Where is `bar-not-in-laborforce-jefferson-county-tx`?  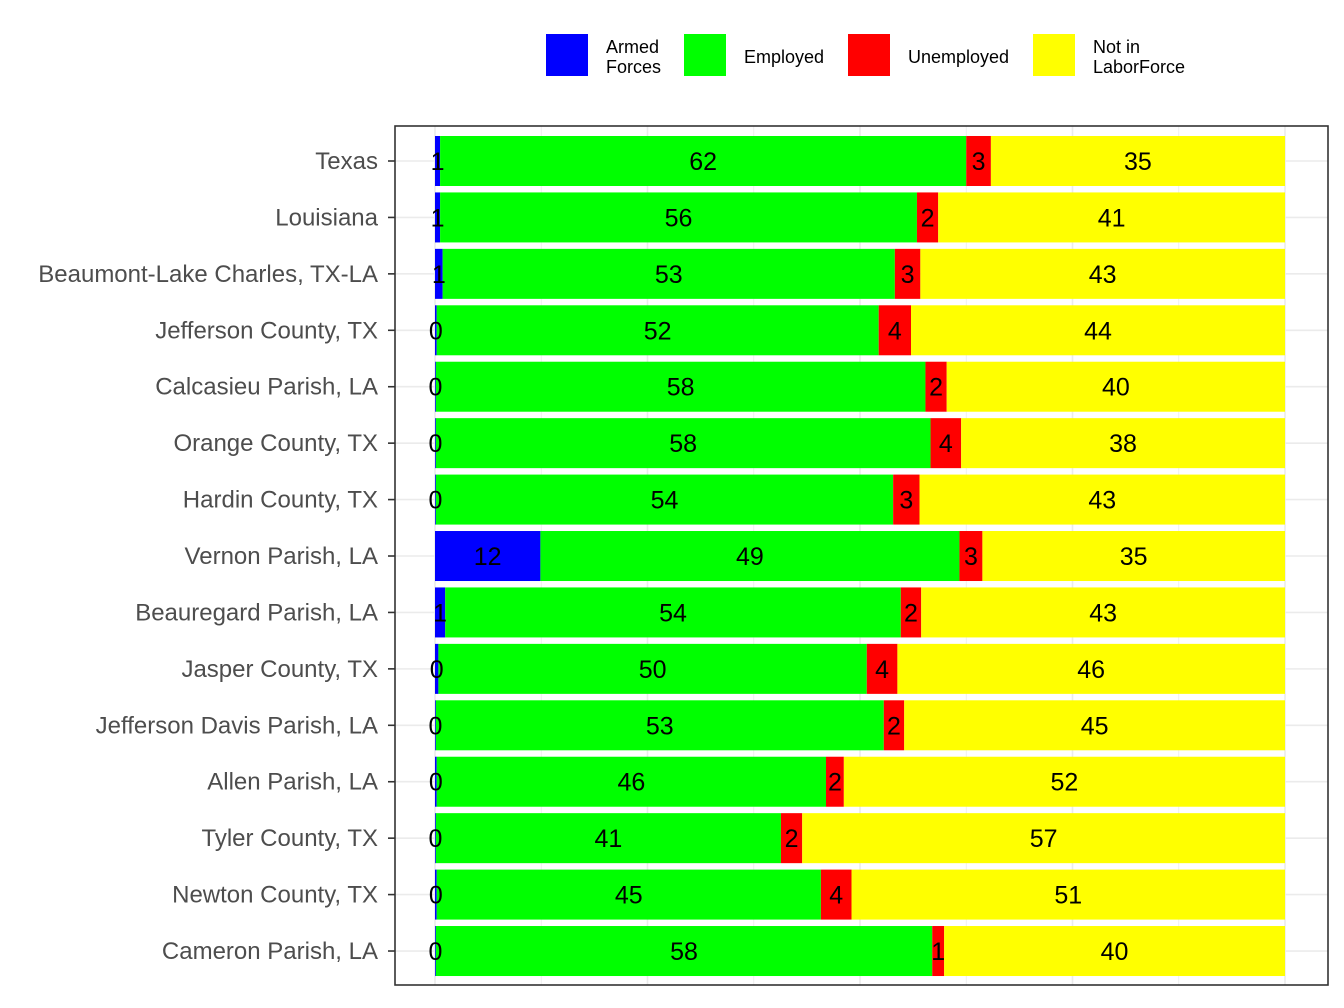 bar-not-in-laborforce-jefferson-county-tx is located at coordinates (1098, 330).